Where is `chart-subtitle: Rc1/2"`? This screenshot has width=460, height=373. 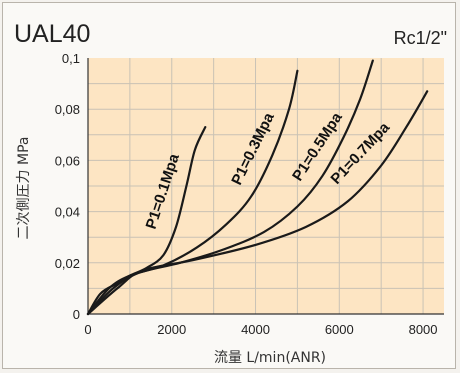 chart-subtitle: Rc1/2" is located at coordinates (420, 38).